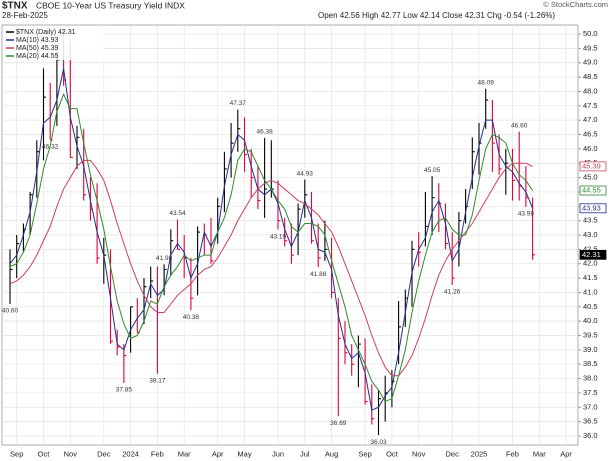  What do you see at coordinates (590, 320) in the screenshot?
I see `y-tick-label: 40.0` at bounding box center [590, 320].